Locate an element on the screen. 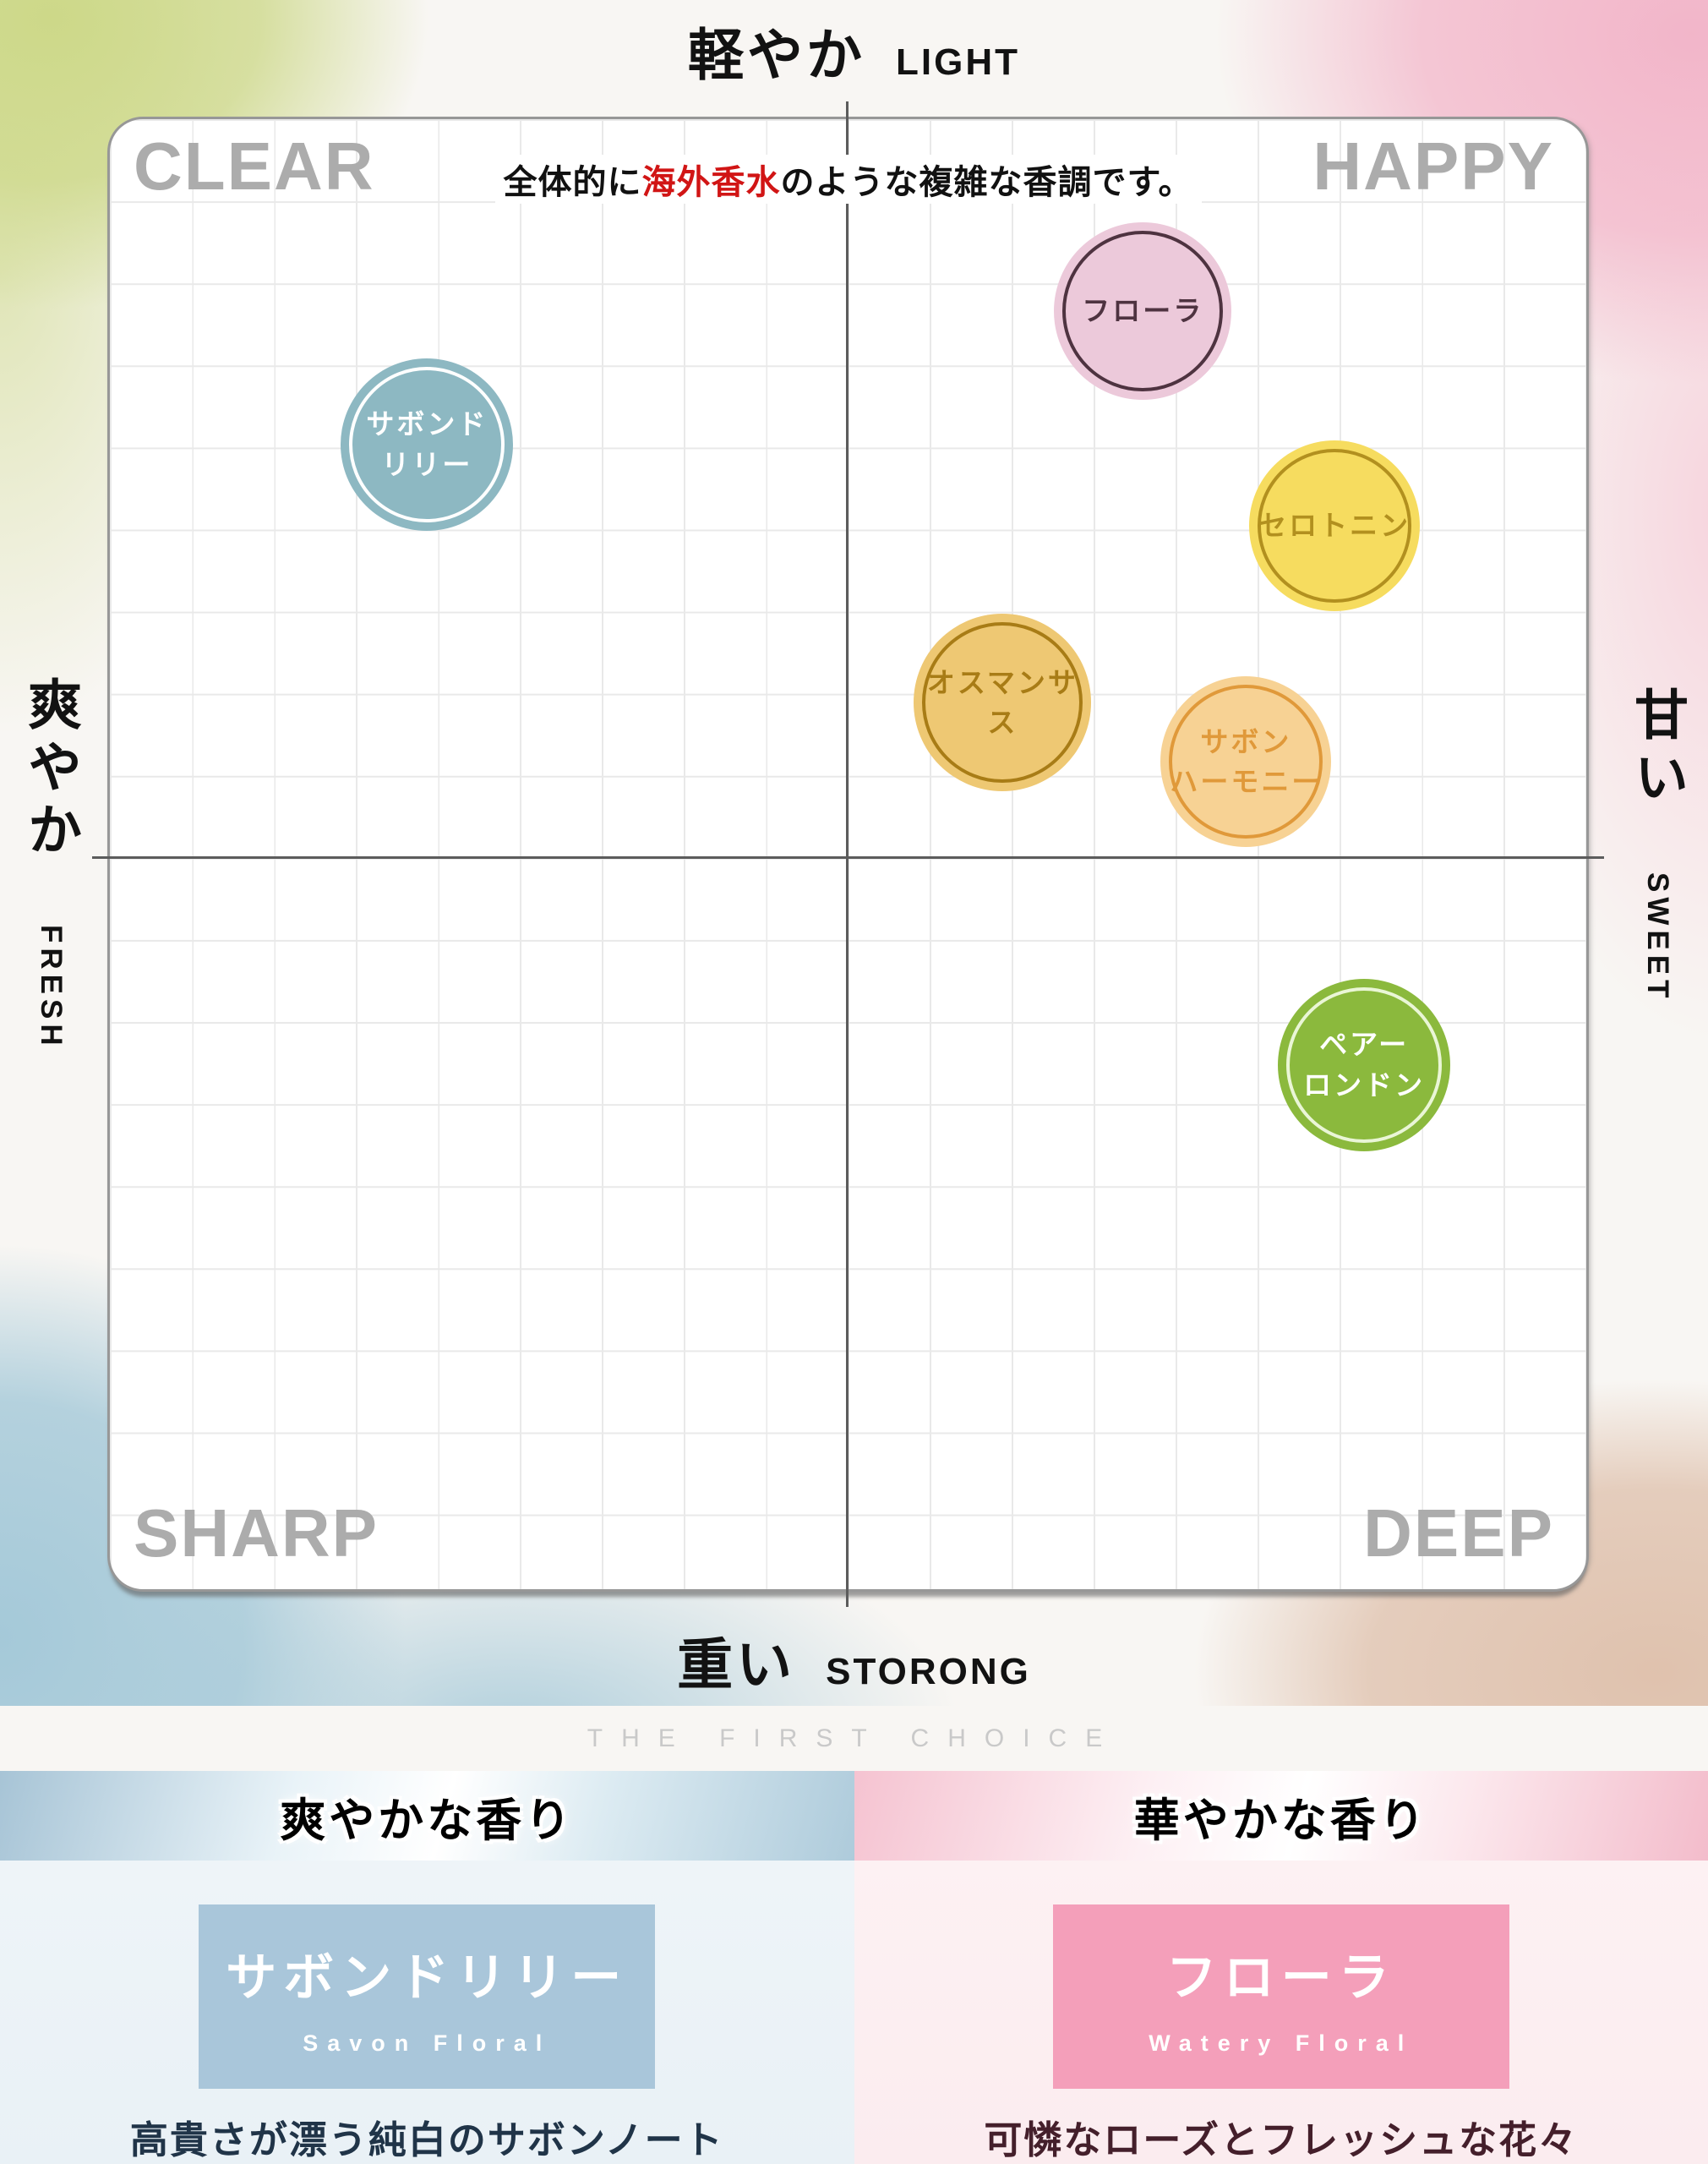  panel-fresh-body: サボンドリリー Savon Floral 高貴さが漂う純白のサボンノート is located at coordinates (427, 2013).